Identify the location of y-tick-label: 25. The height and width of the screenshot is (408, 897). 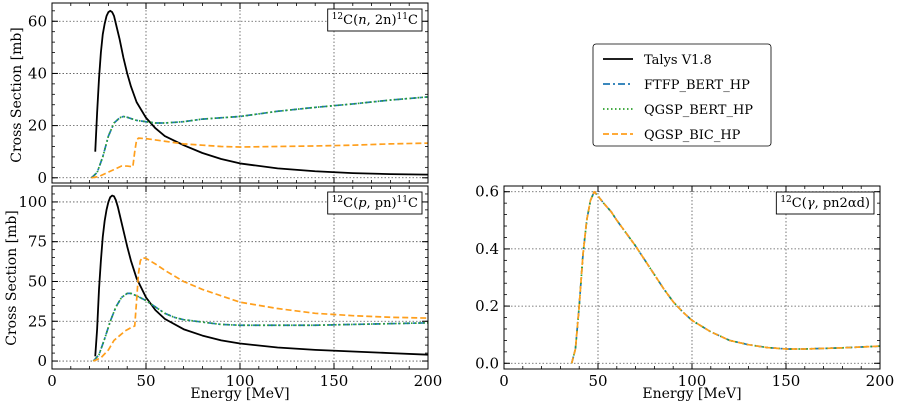
(37, 321).